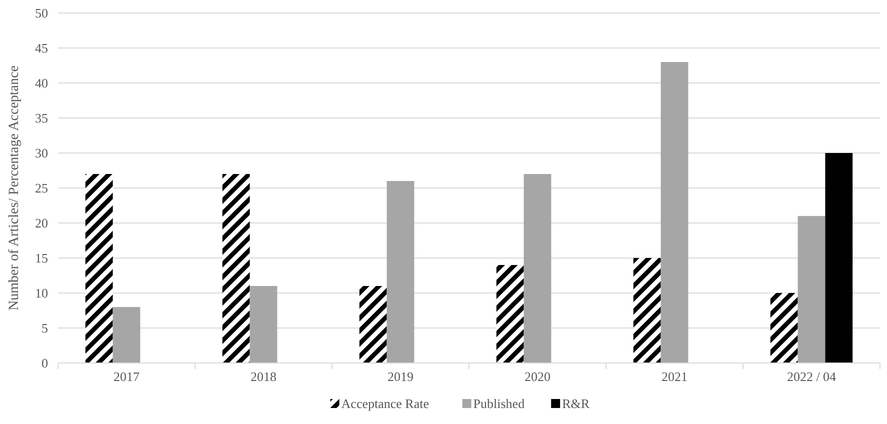 The image size is (887, 424). Describe the element at coordinates (41, 258) in the screenshot. I see `y-tick-label: 15` at that location.